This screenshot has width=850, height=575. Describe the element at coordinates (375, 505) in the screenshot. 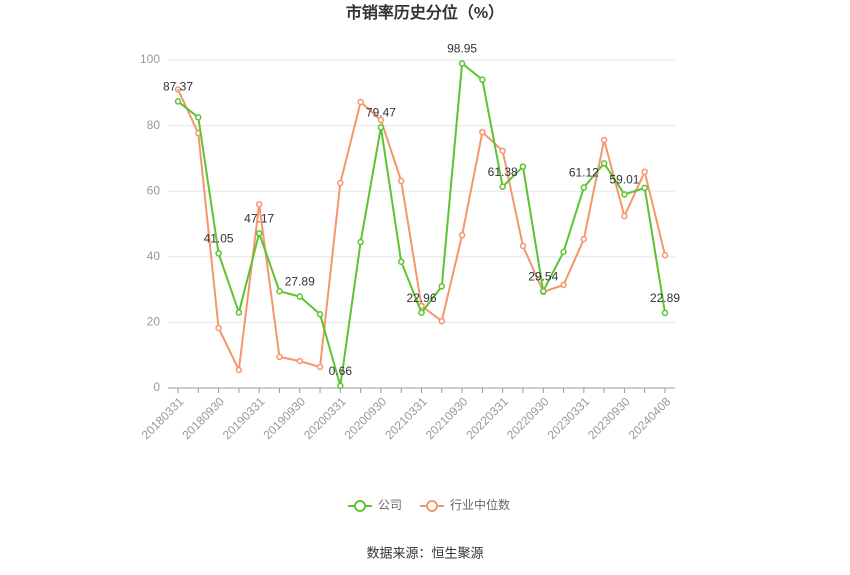

I see `legend-item: 公司` at that location.